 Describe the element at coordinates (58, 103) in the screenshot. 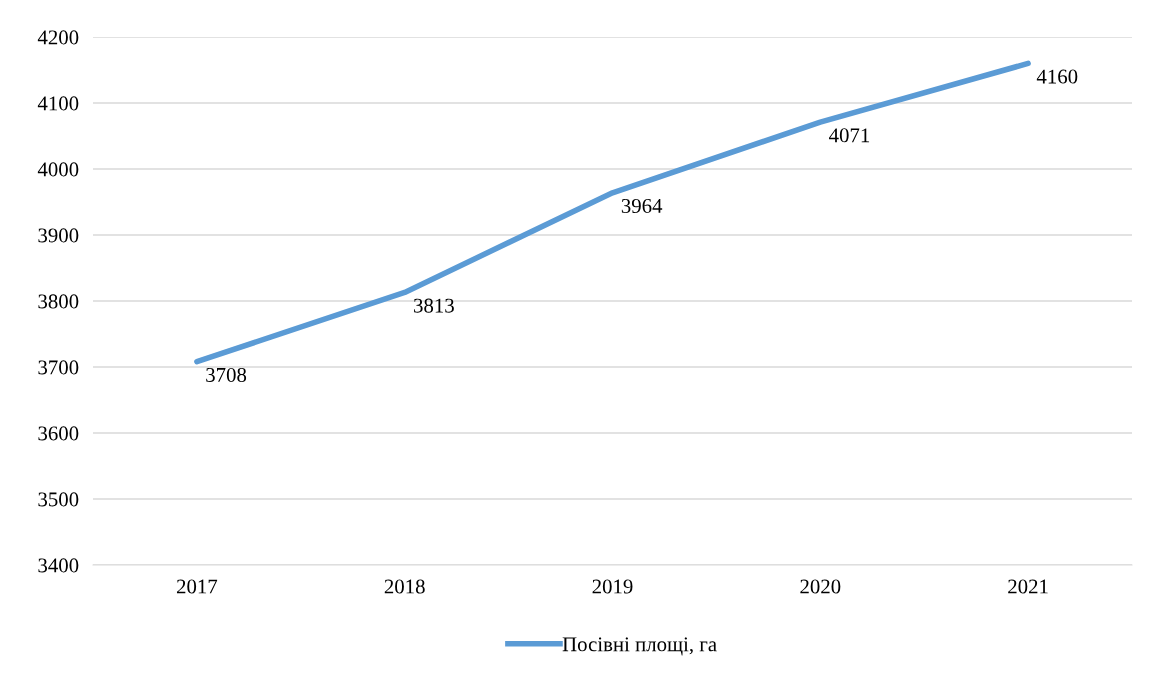

I see `y-tick-label: 4100` at that location.